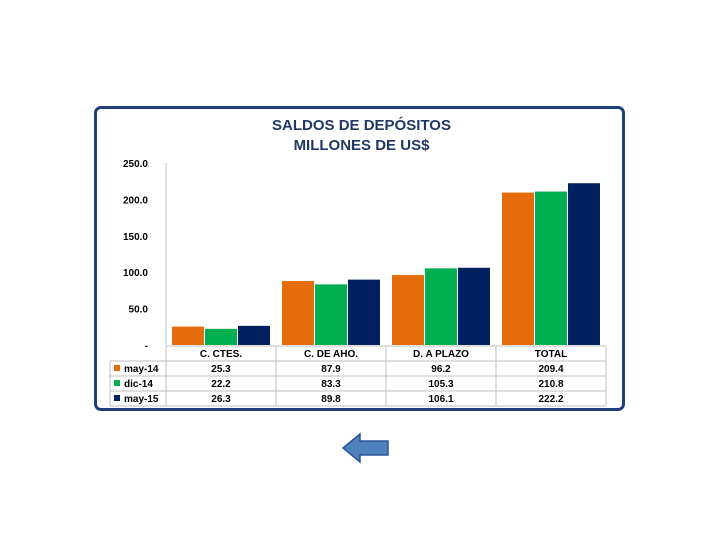 This screenshot has width=720, height=540. I want to click on legend-label: may-14, so click(141, 369).